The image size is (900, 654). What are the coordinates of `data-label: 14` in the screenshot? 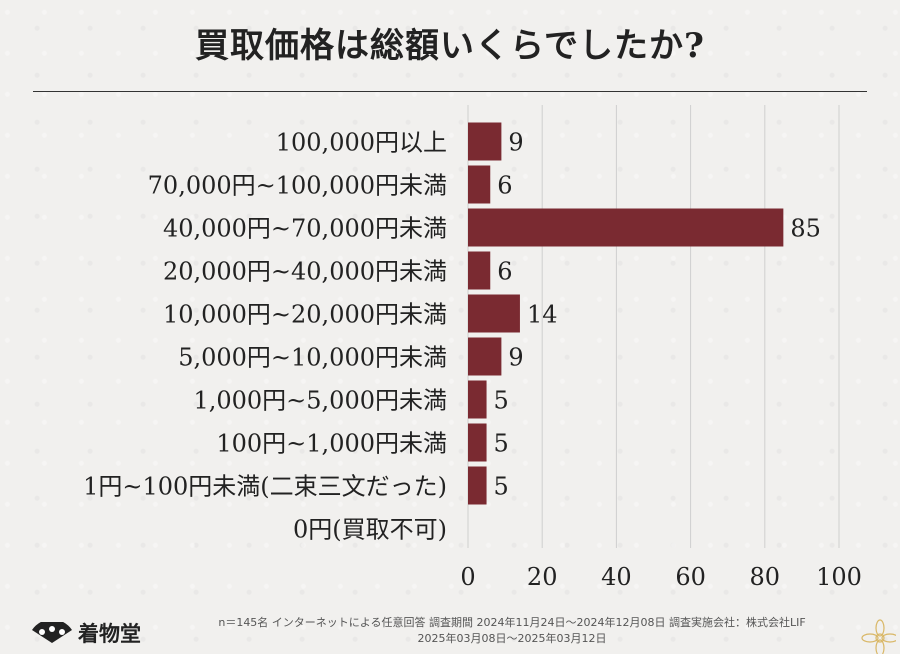 It's located at (542, 315).